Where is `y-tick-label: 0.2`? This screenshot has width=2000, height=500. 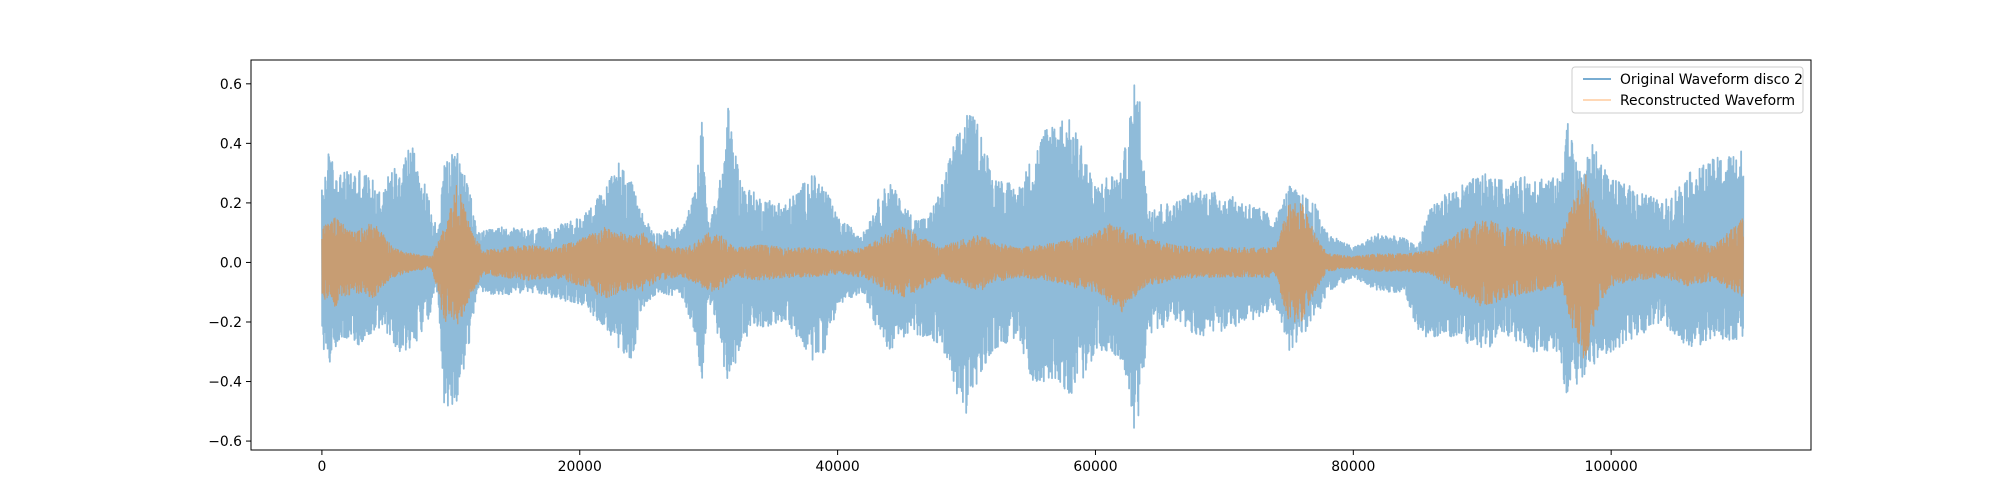 y-tick-label: 0.2 is located at coordinates (231, 204).